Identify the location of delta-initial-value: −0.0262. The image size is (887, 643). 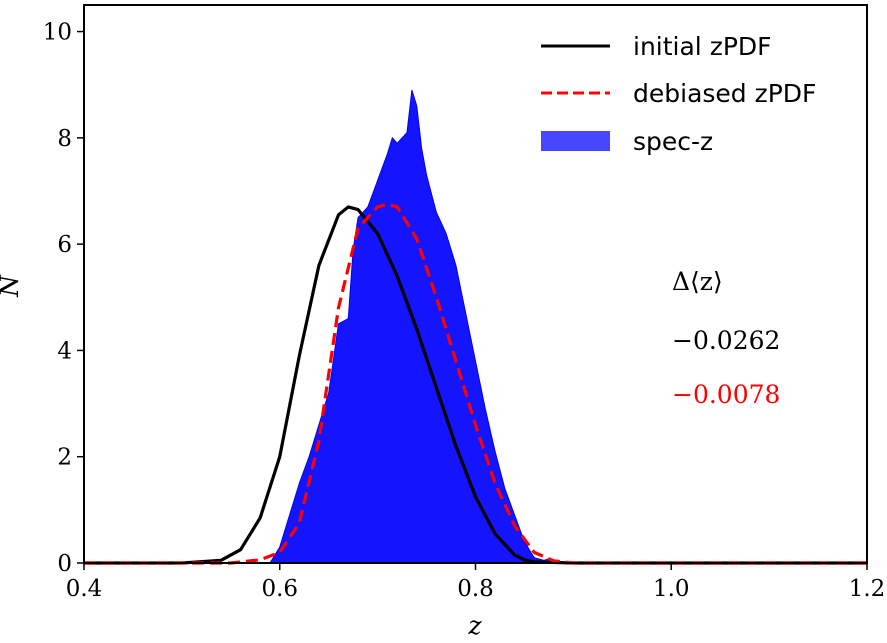
(726, 340).